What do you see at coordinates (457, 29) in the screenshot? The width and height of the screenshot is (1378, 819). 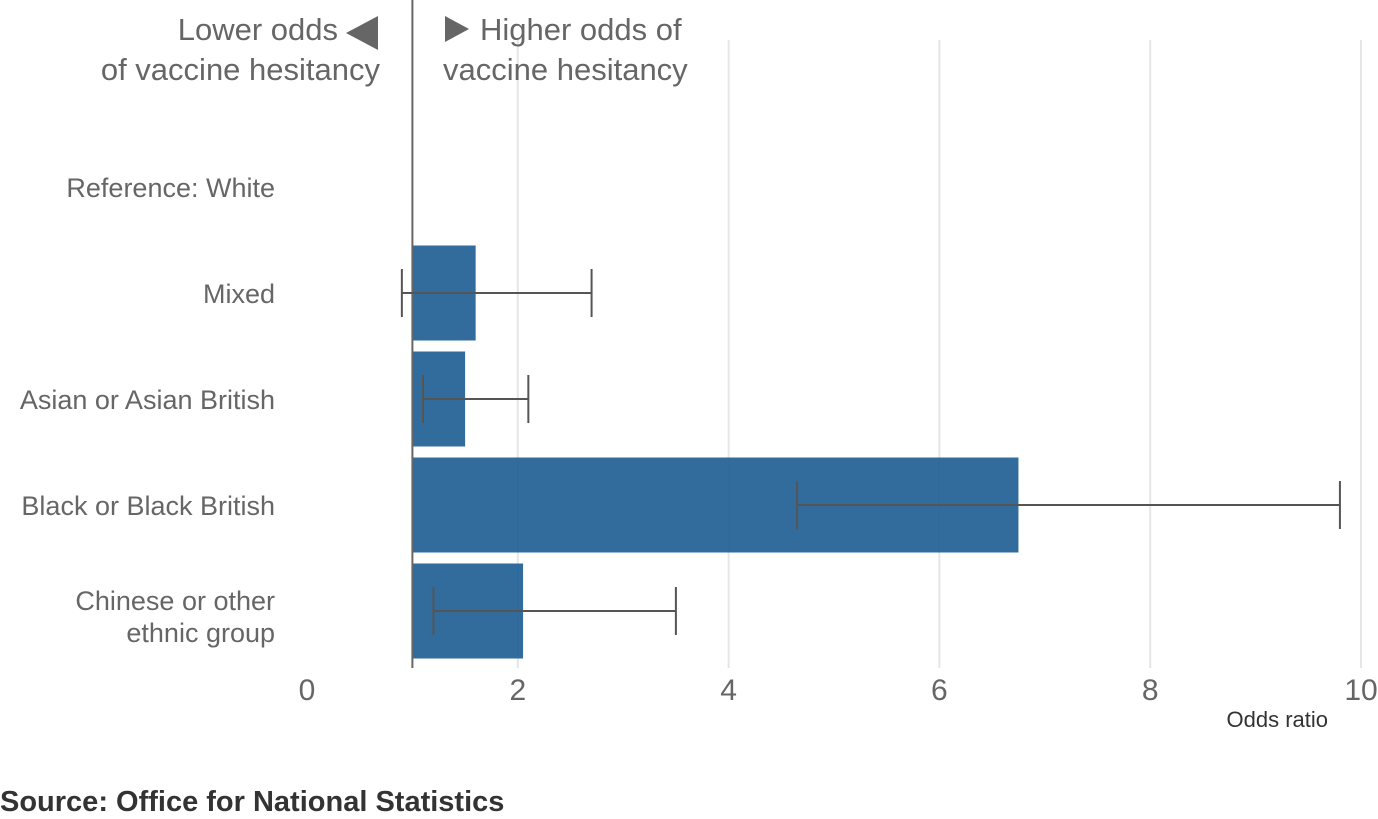 I see `right-arrow-icon` at bounding box center [457, 29].